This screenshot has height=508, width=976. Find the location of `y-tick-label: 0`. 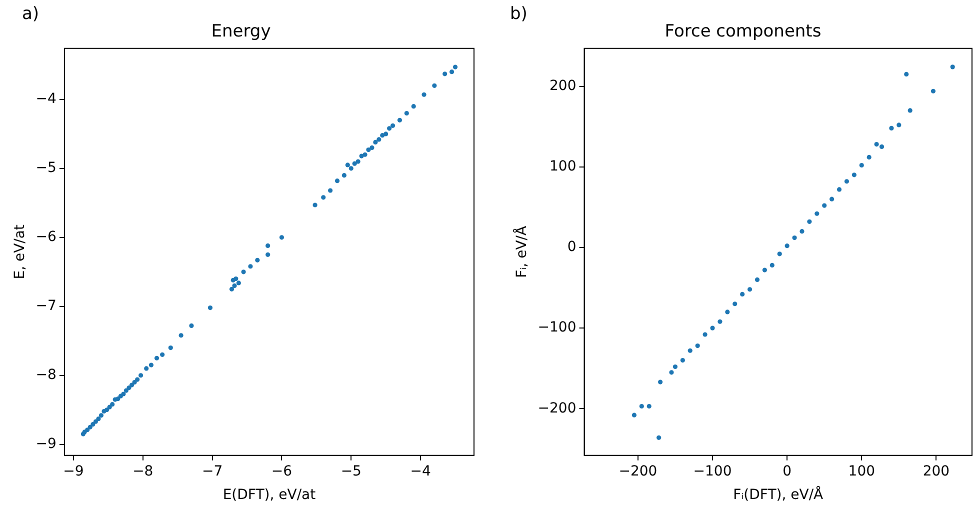

y-tick-label: 0 is located at coordinates (571, 247).